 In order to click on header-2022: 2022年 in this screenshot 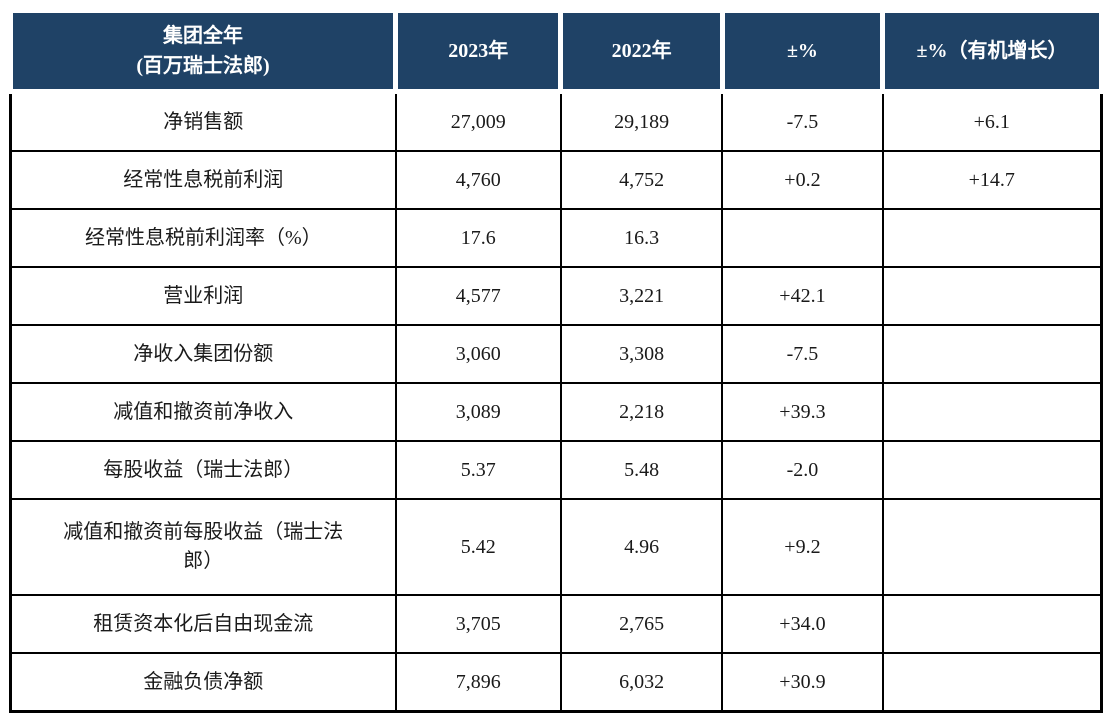, I will do `click(641, 51)`.